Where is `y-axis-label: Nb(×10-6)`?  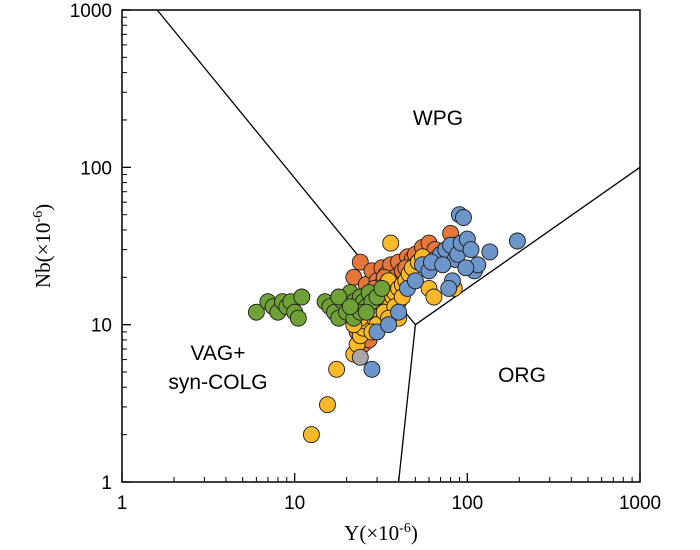
y-axis-label: Nb(×10-6) is located at coordinates (43, 246).